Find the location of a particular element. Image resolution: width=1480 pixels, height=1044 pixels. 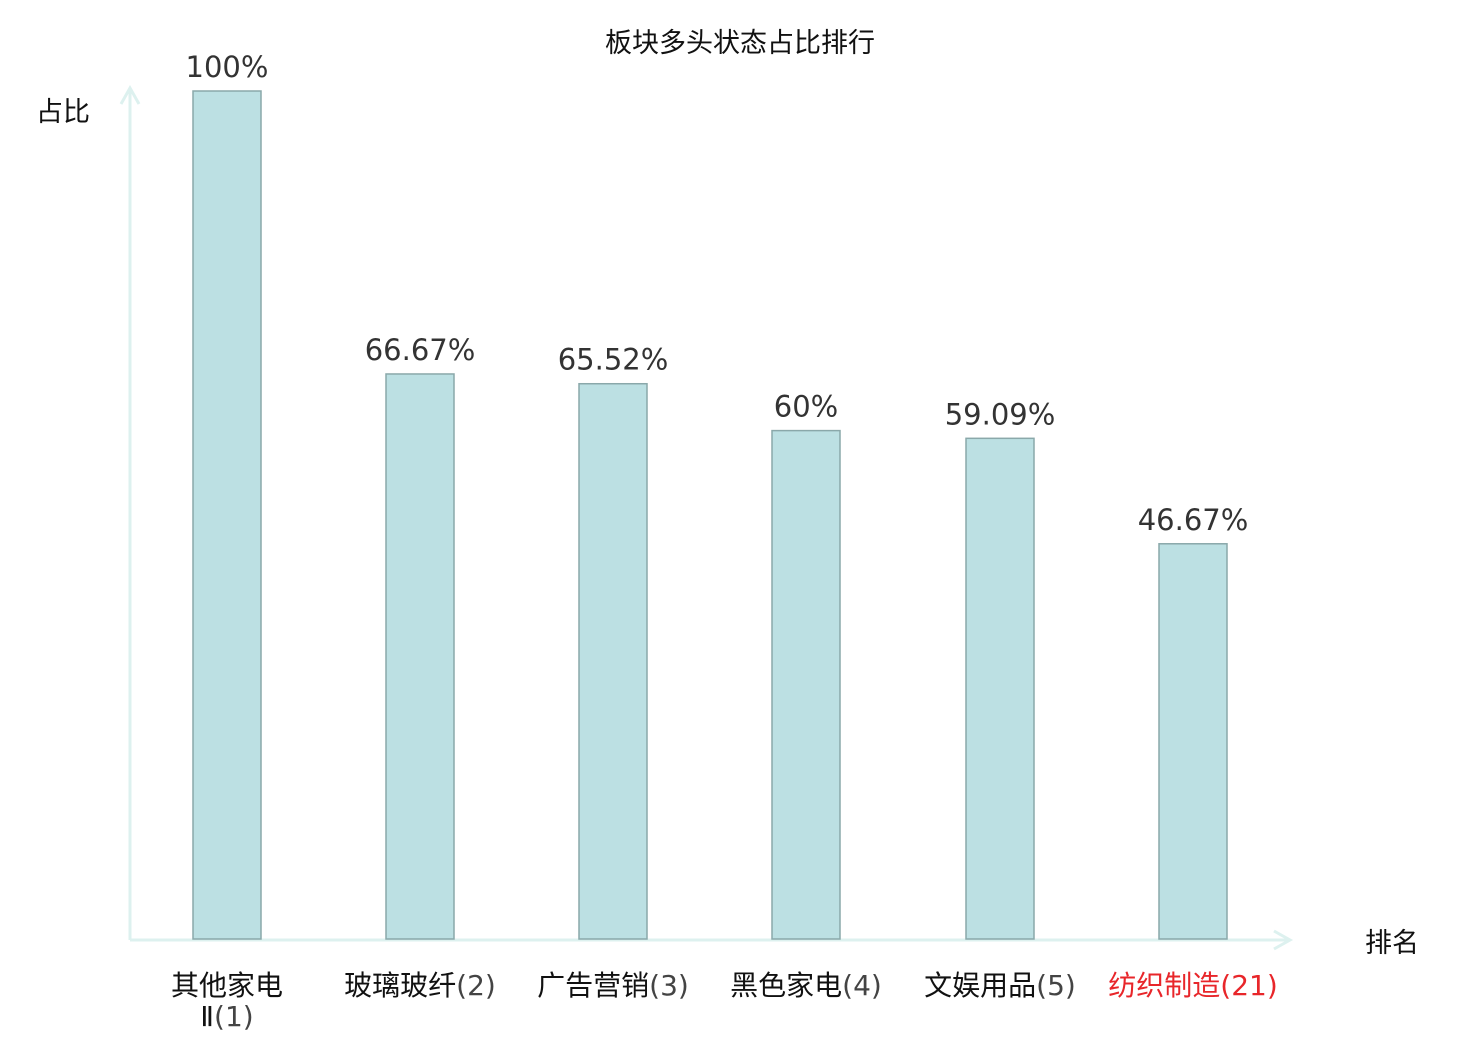

x-tick-label-rank: (21) is located at coordinates (1248, 985).